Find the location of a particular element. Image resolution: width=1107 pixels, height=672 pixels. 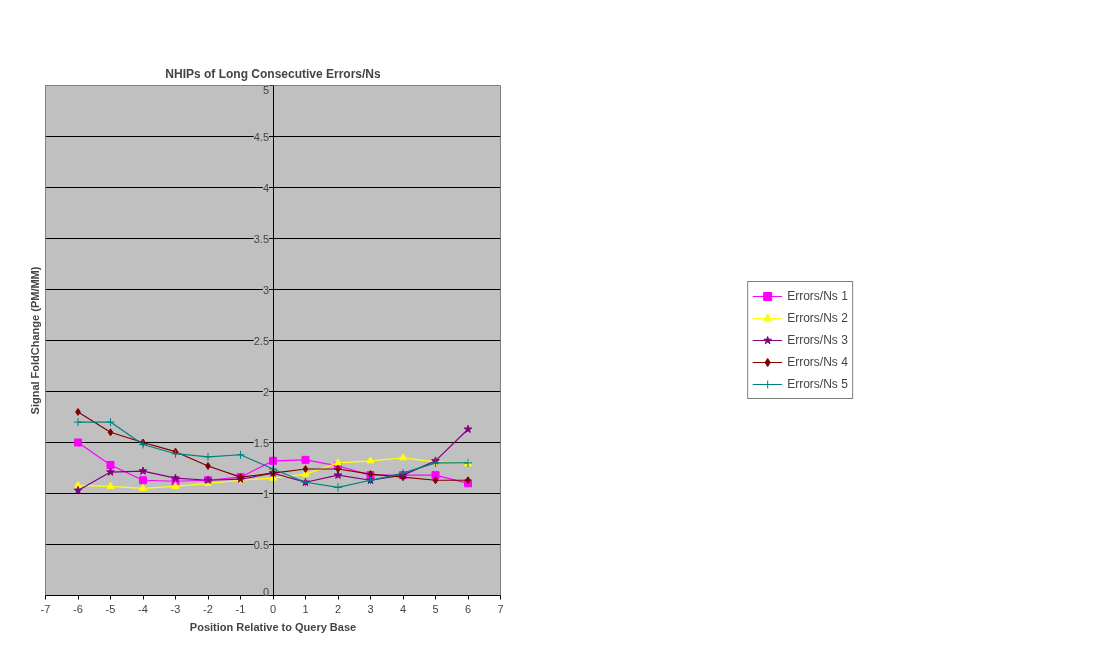

y-tick-label: 3 is located at coordinates (266, 289).